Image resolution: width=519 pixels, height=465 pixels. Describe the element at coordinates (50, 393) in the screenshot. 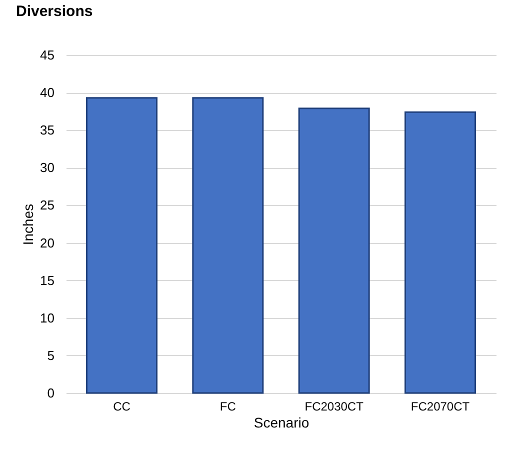

I see `y-tick-label: 0` at that location.